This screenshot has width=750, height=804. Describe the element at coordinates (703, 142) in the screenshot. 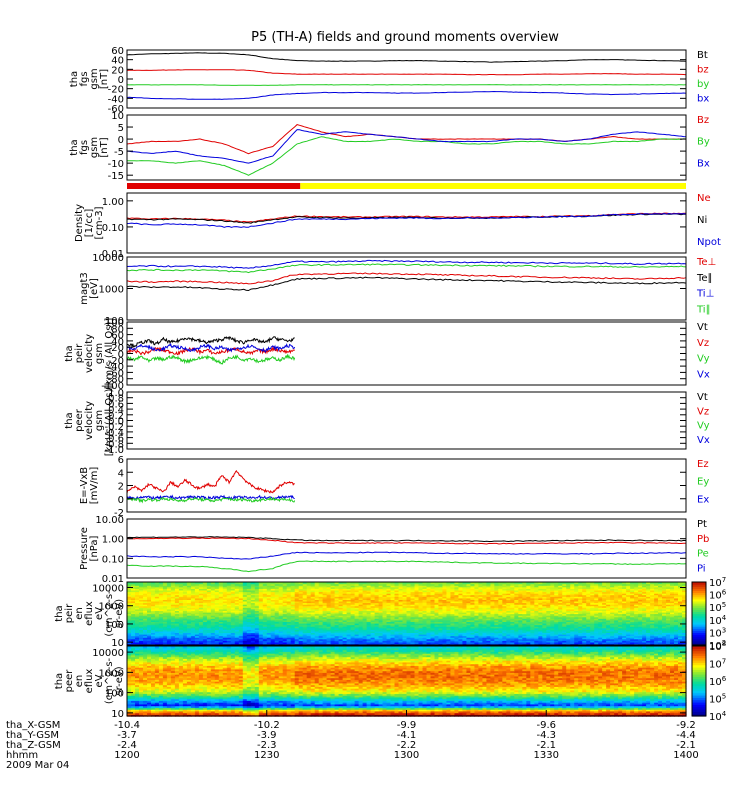

I see `legend-entry: By` at that location.